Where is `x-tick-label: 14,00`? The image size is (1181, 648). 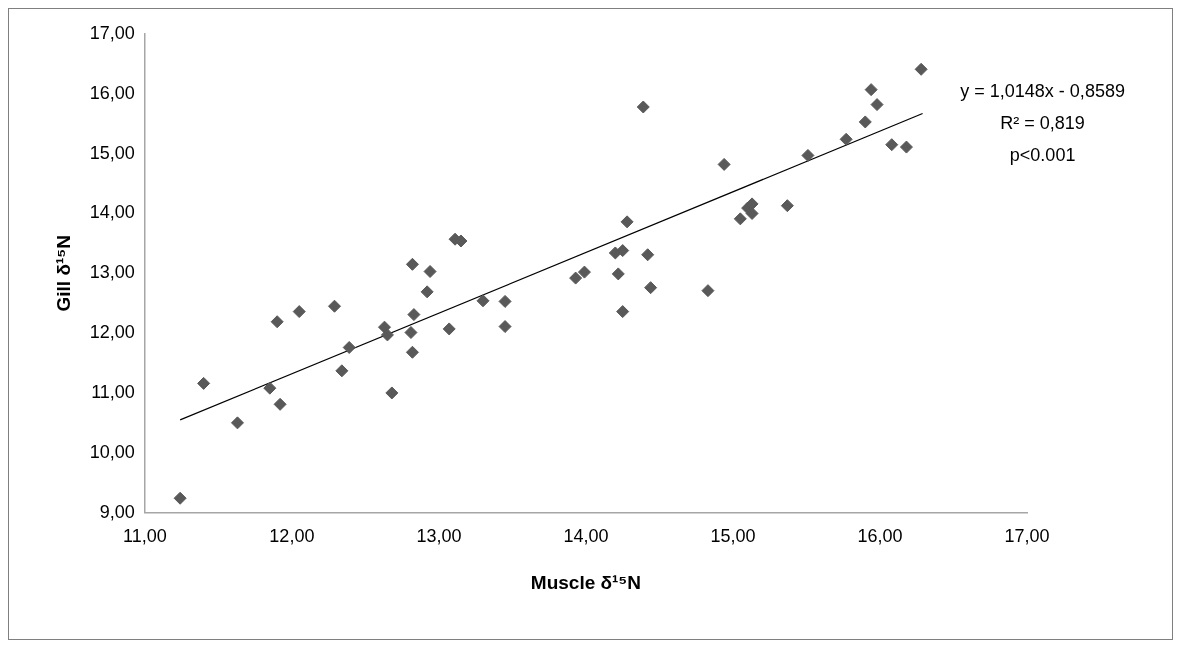
x-tick-label: 14,00 is located at coordinates (586, 536).